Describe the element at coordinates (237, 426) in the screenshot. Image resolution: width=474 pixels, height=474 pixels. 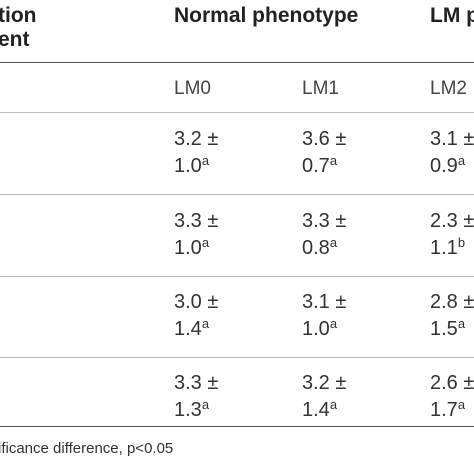
I see `table-bottom-rule` at that location.